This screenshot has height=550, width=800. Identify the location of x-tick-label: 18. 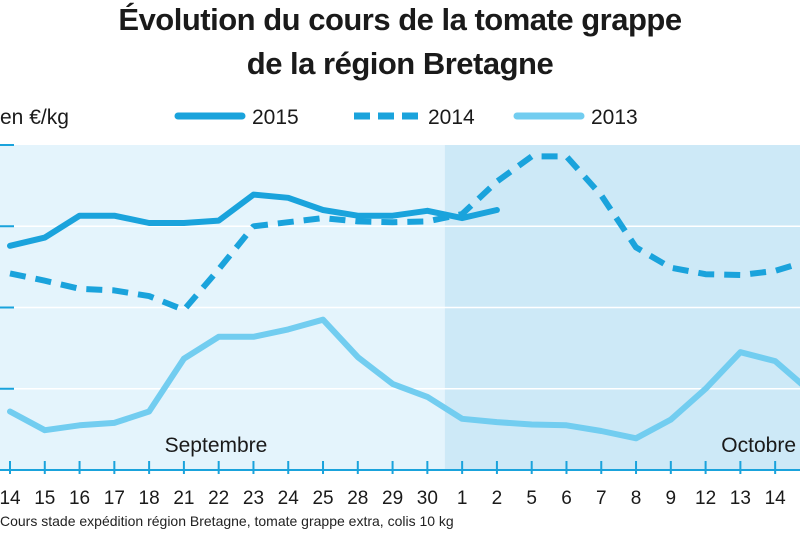
(149, 498).